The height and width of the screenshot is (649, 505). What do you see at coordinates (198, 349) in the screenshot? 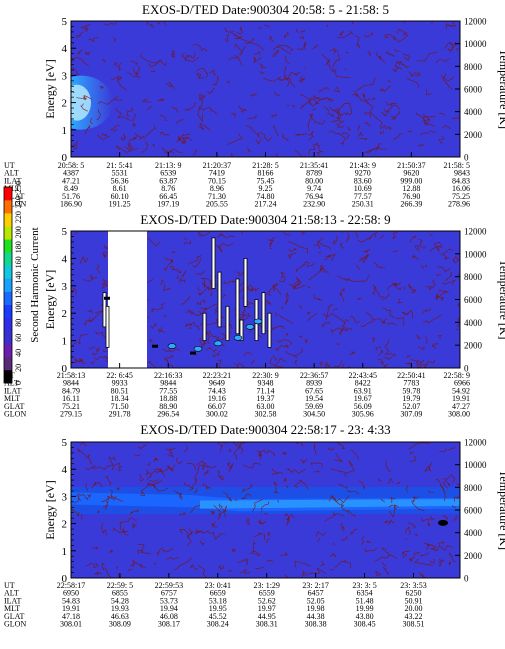
I see `cyan-blob` at bounding box center [198, 349].